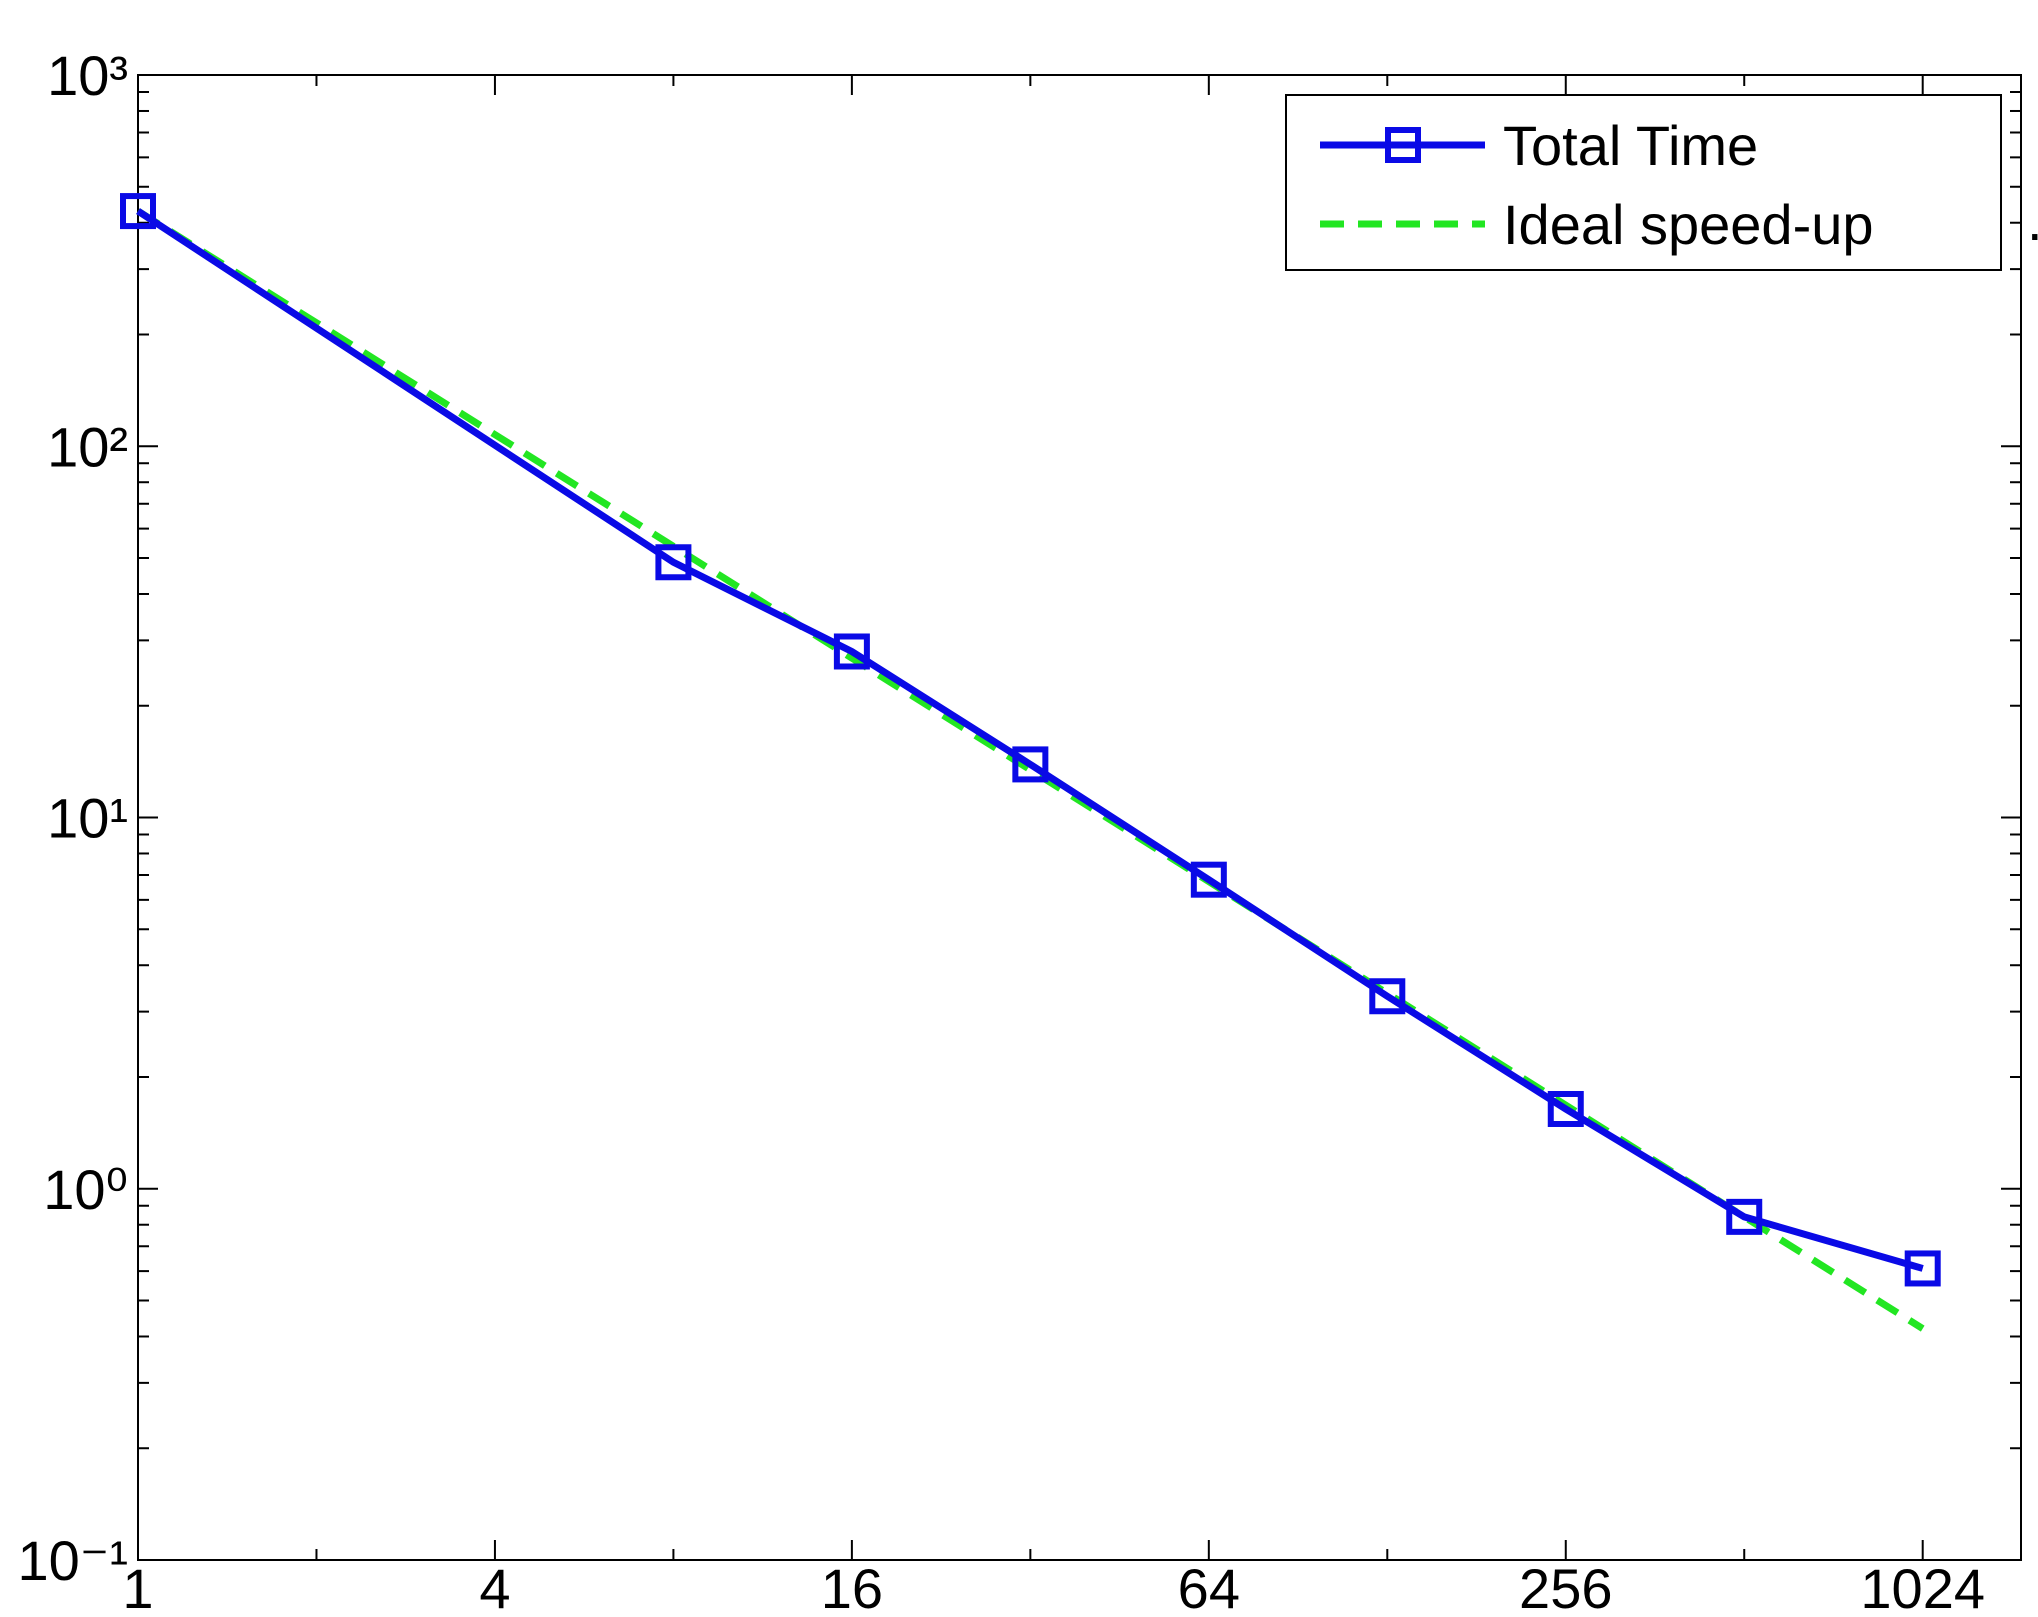  What do you see at coordinates (1403, 145) in the screenshot?
I see `legend-marker` at bounding box center [1403, 145].